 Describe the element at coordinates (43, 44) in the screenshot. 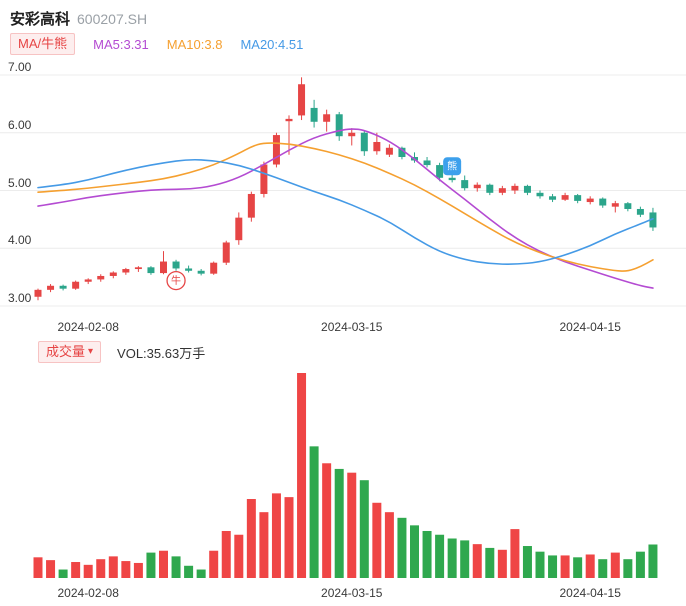

I see `ma-mode-selector: MA/牛熊` at that location.